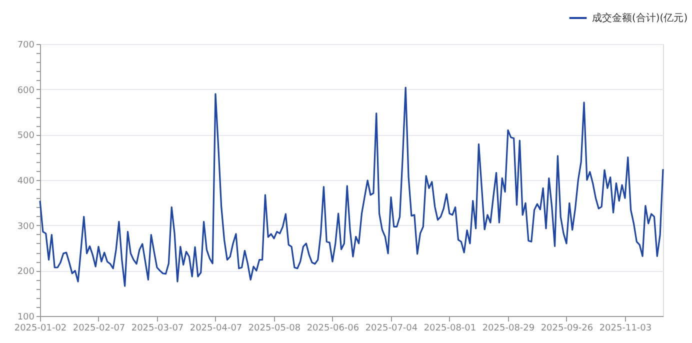 This screenshot has height=343, width=692. What do you see at coordinates (26, 136) in the screenshot?
I see `y-tick-label: 500` at bounding box center [26, 136].